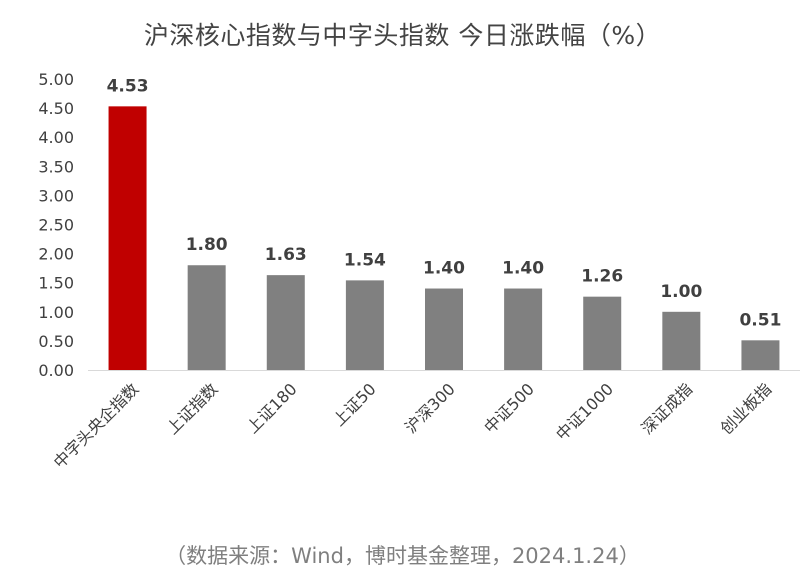 Image resolution: width=805 pixels, height=582 pixels. I want to click on data-label: 1.00, so click(681, 292).